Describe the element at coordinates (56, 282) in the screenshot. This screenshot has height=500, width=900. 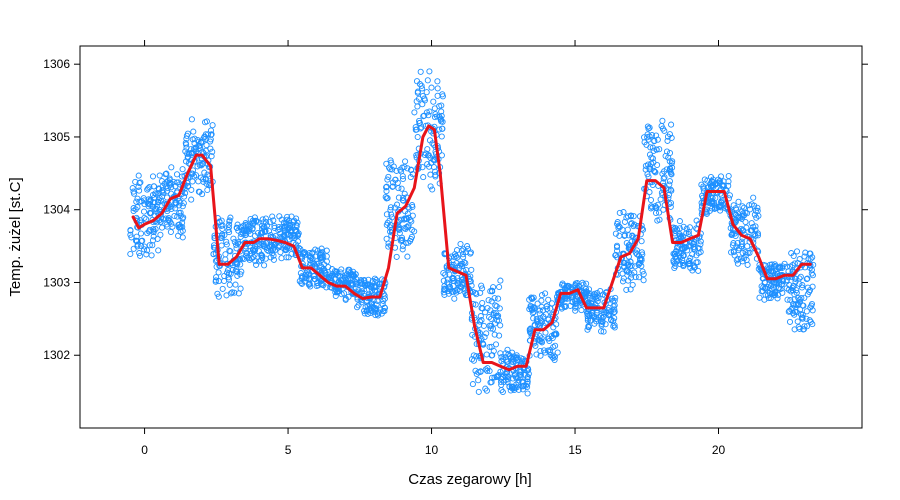
I see `y-tick-label: 1303` at that location.